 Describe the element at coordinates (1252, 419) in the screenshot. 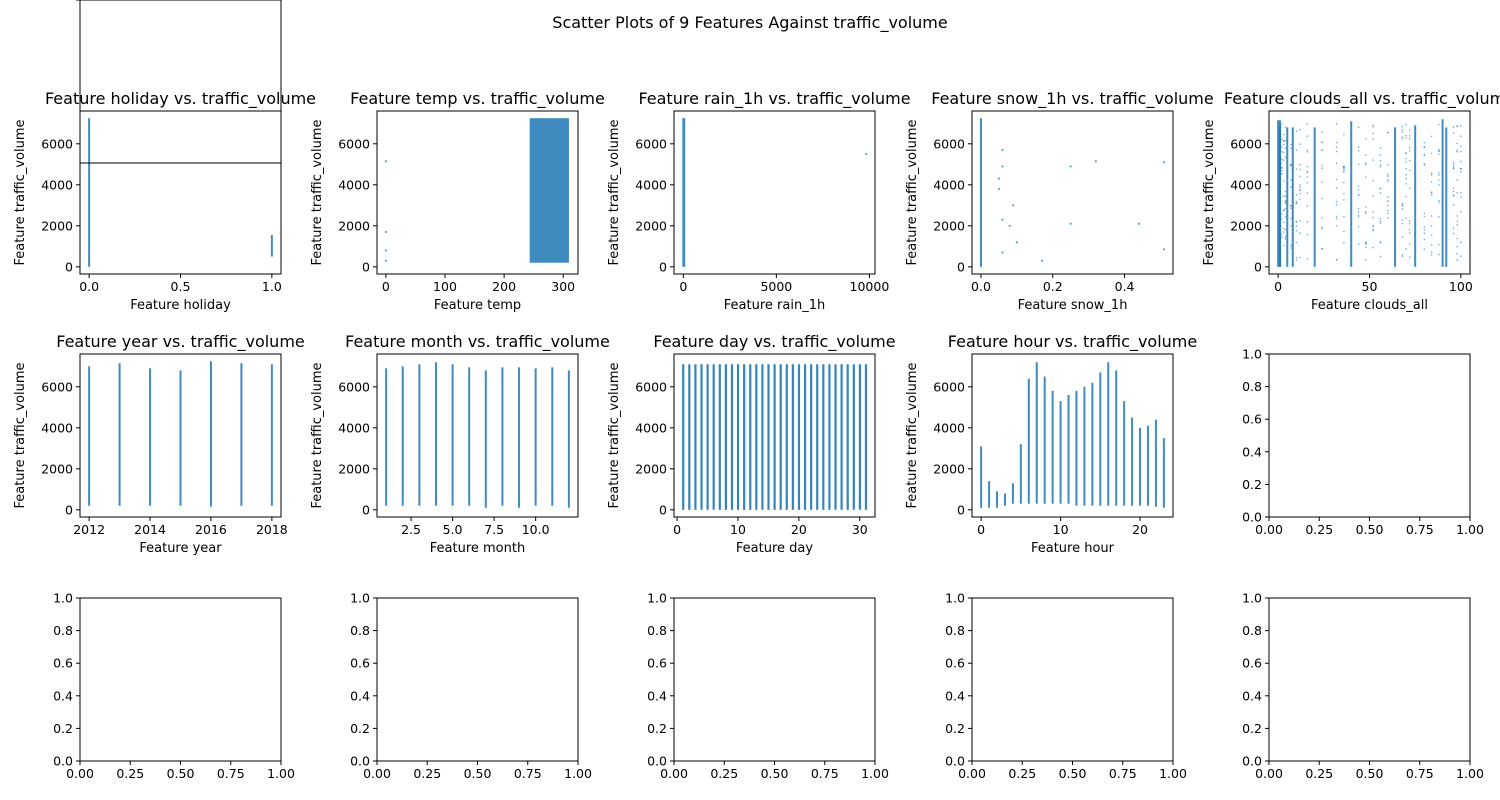

I see `y-tick-label: 0.6` at that location.